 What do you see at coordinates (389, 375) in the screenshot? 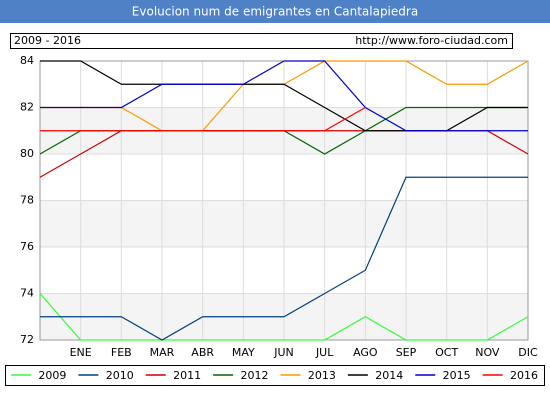
I see `legend-label: 2014` at bounding box center [389, 375].